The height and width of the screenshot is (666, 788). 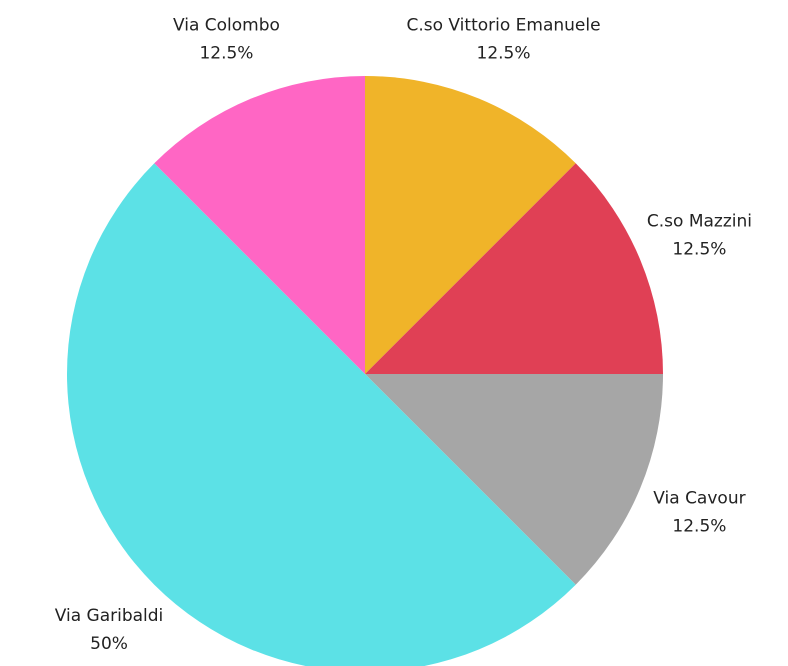 I want to click on slice-label: Via Garibaldi, so click(x=109, y=616).